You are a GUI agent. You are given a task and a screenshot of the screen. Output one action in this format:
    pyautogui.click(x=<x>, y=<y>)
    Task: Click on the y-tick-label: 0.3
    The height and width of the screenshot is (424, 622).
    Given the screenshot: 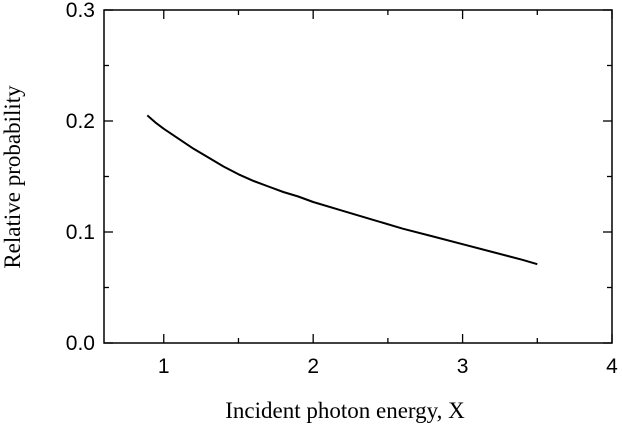 What is the action you would take?
    pyautogui.click(x=80, y=11)
    